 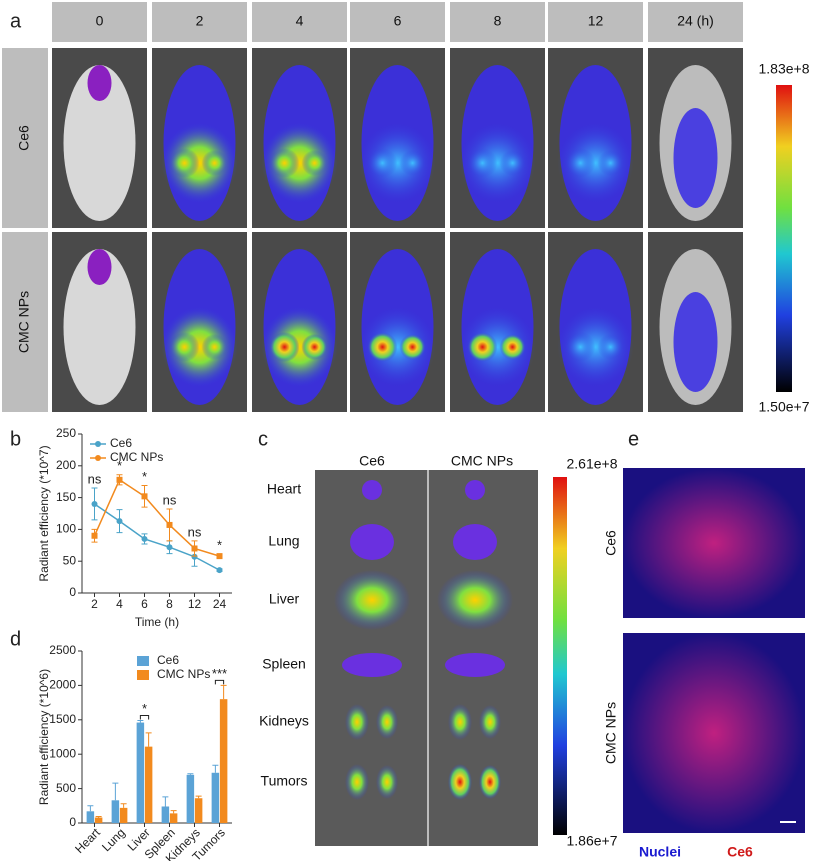 What do you see at coordinates (15, 439) in the screenshot?
I see `panel-label: b` at bounding box center [15, 439].